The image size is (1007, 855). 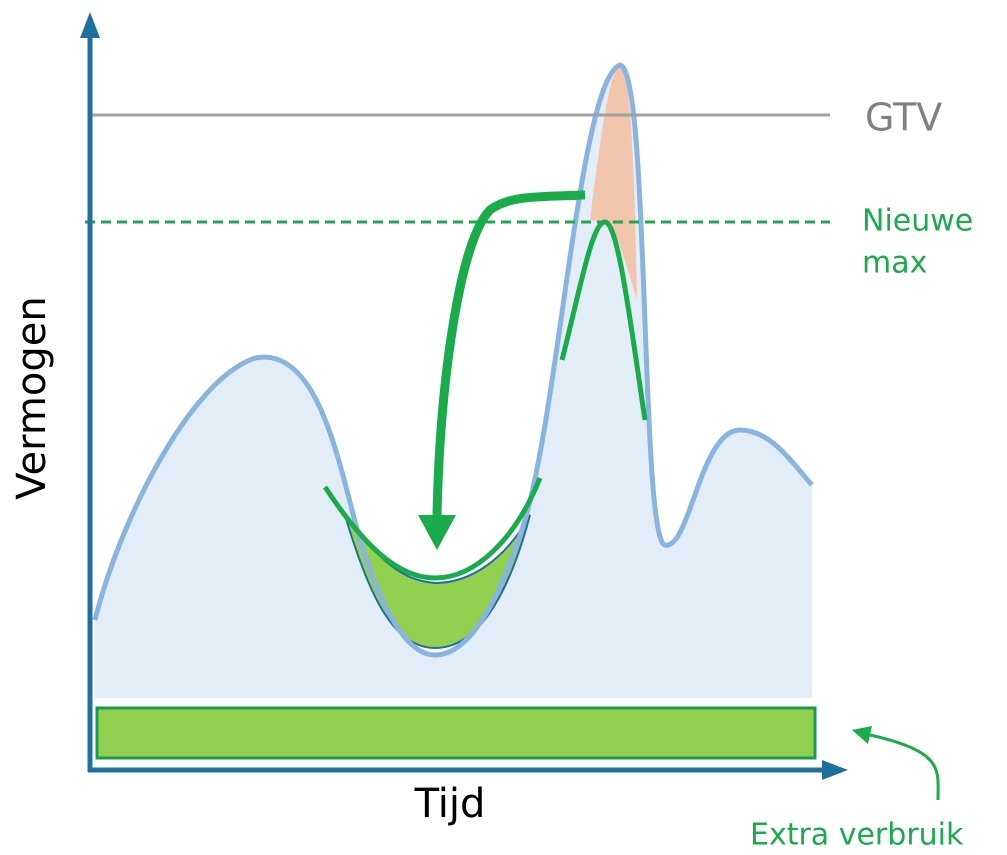 What do you see at coordinates (862, 735) in the screenshot?
I see `extra-pointer-head` at bounding box center [862, 735].